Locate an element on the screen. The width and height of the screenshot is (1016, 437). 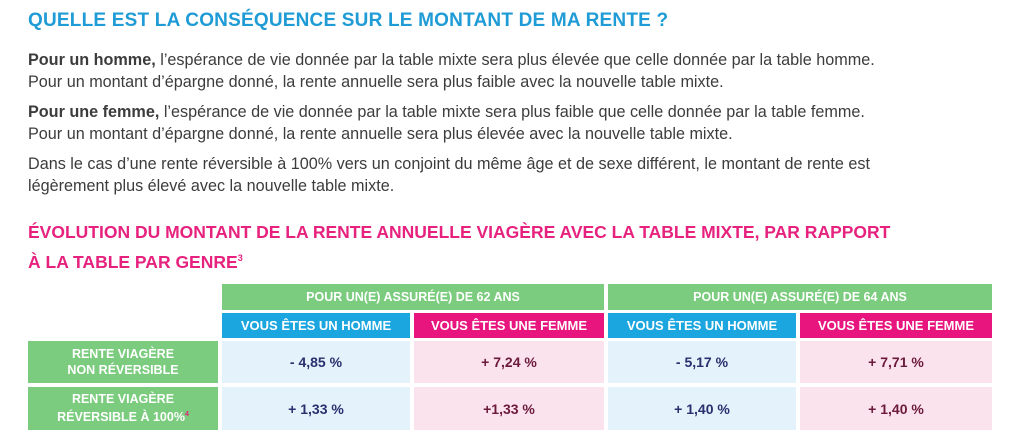
subheader-homme-62: VOUS ÊTES UN HOMME is located at coordinates (316, 325).